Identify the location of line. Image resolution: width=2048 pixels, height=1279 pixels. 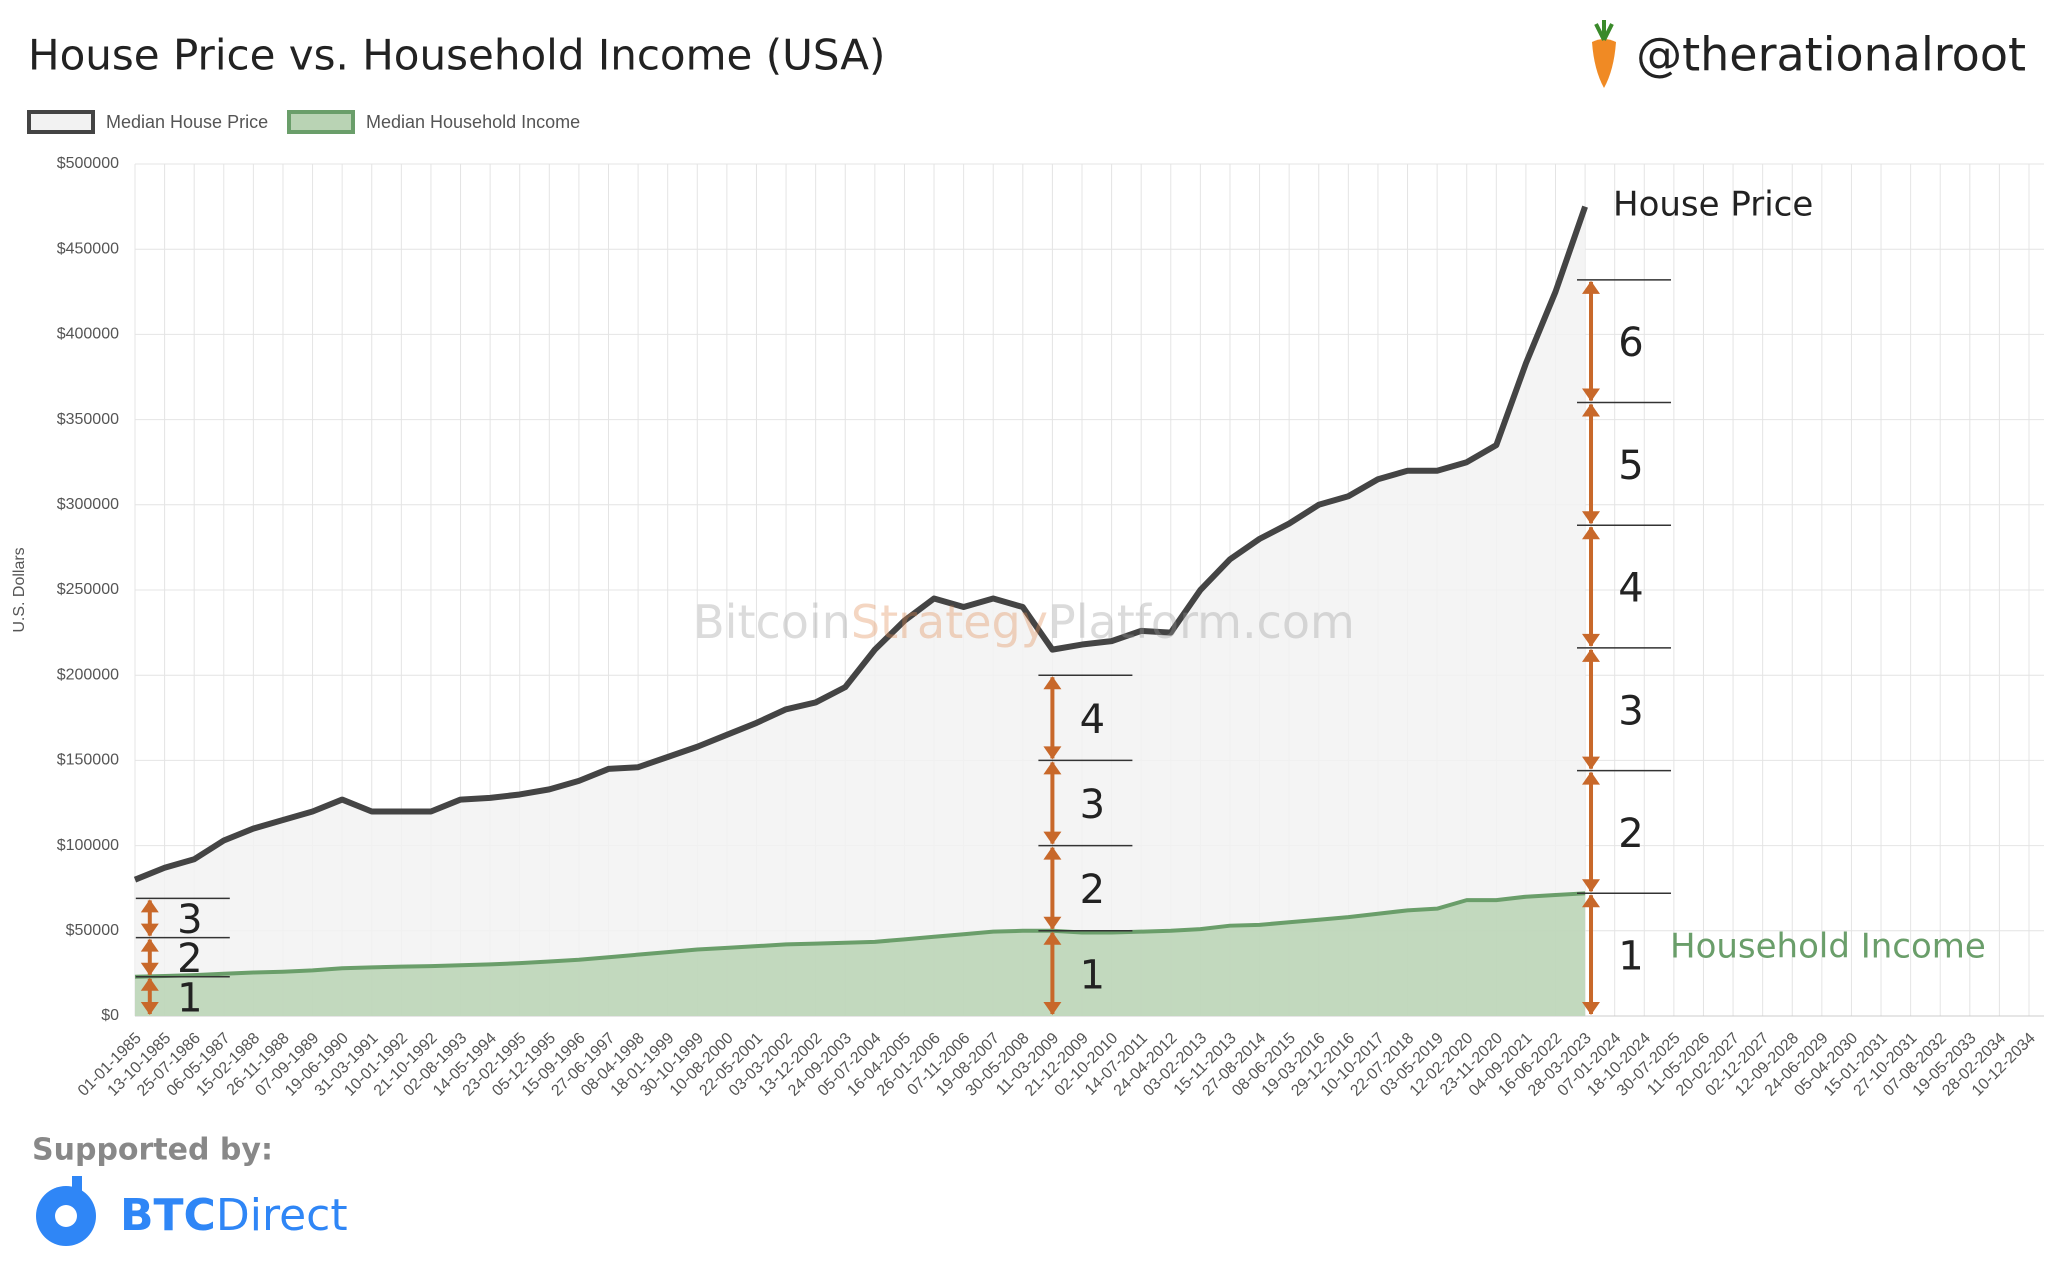
(860, 935).